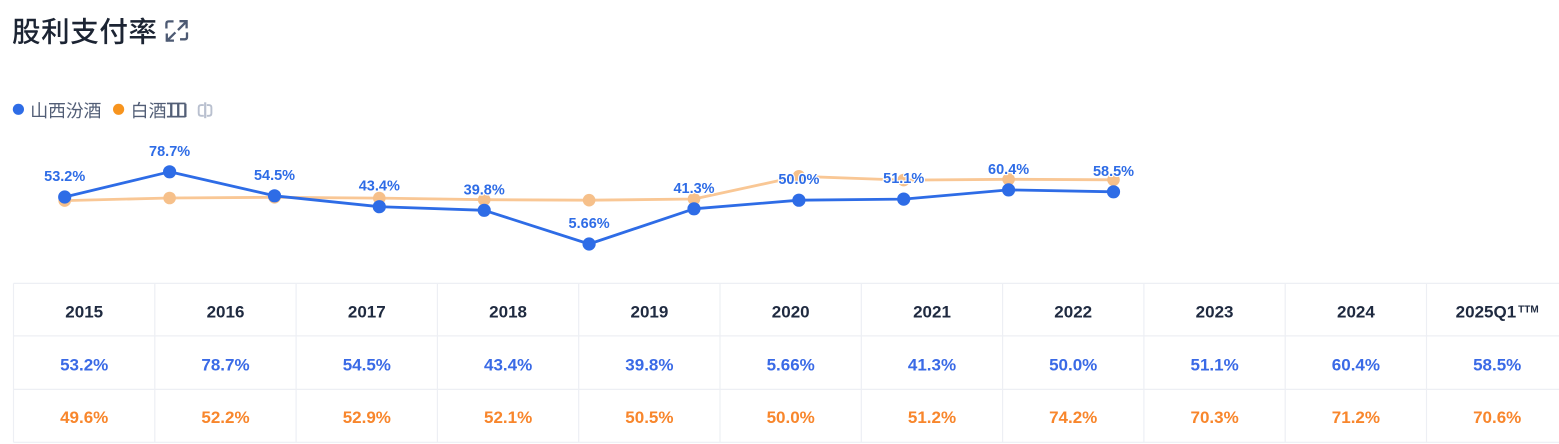 This screenshot has height=444, width=1559. I want to click on svg-text: 2020, so click(791, 311).